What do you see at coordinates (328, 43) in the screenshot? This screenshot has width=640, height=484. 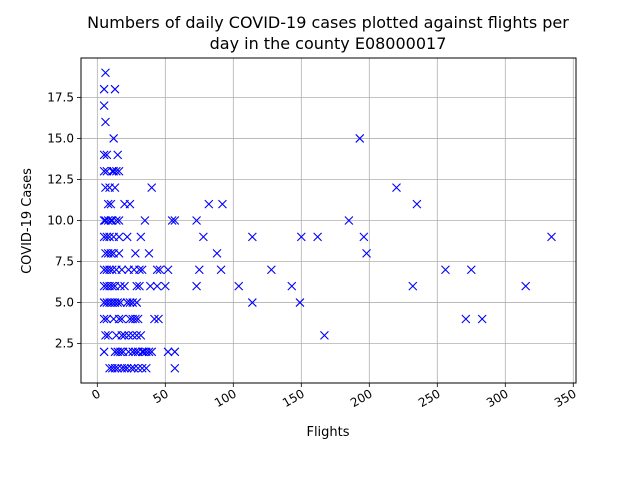 I see `chart-title-line-2: day in the county E08000017` at bounding box center [328, 43].